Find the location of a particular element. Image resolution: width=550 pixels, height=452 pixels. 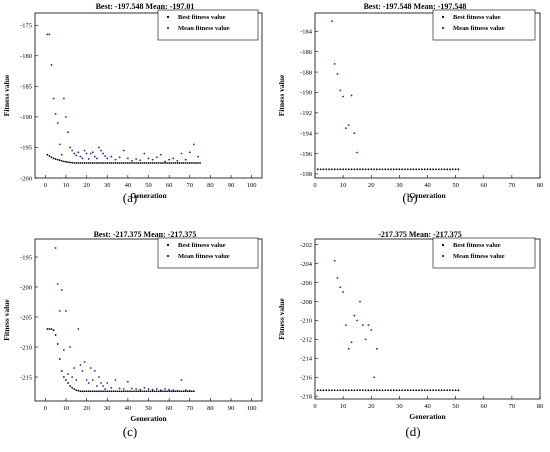

caption-d: (d) is located at coordinates (413, 431).